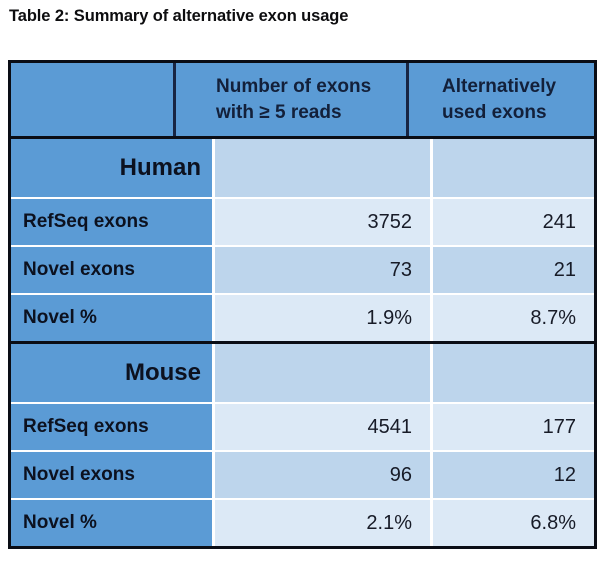 Image resolution: width=603 pixels, height=565 pixels. I want to click on value-cell: 4541, so click(321, 427).